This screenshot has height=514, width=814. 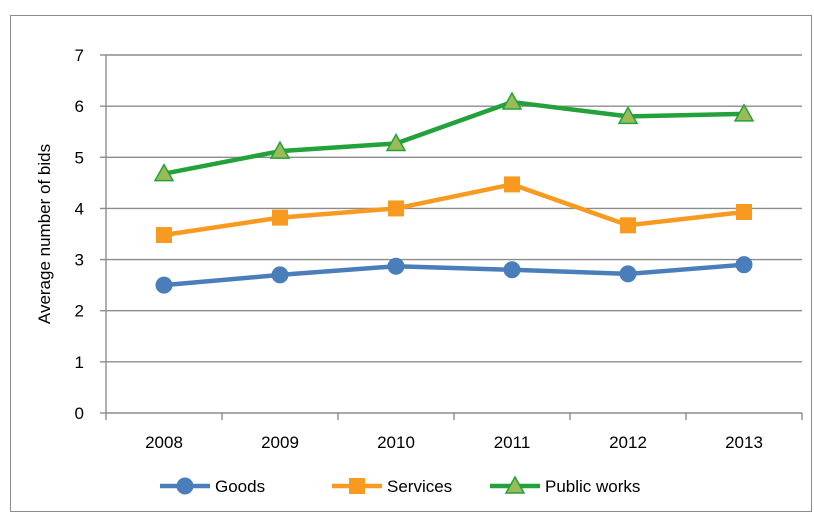 I want to click on y-tick-label: 4, so click(x=79, y=208).